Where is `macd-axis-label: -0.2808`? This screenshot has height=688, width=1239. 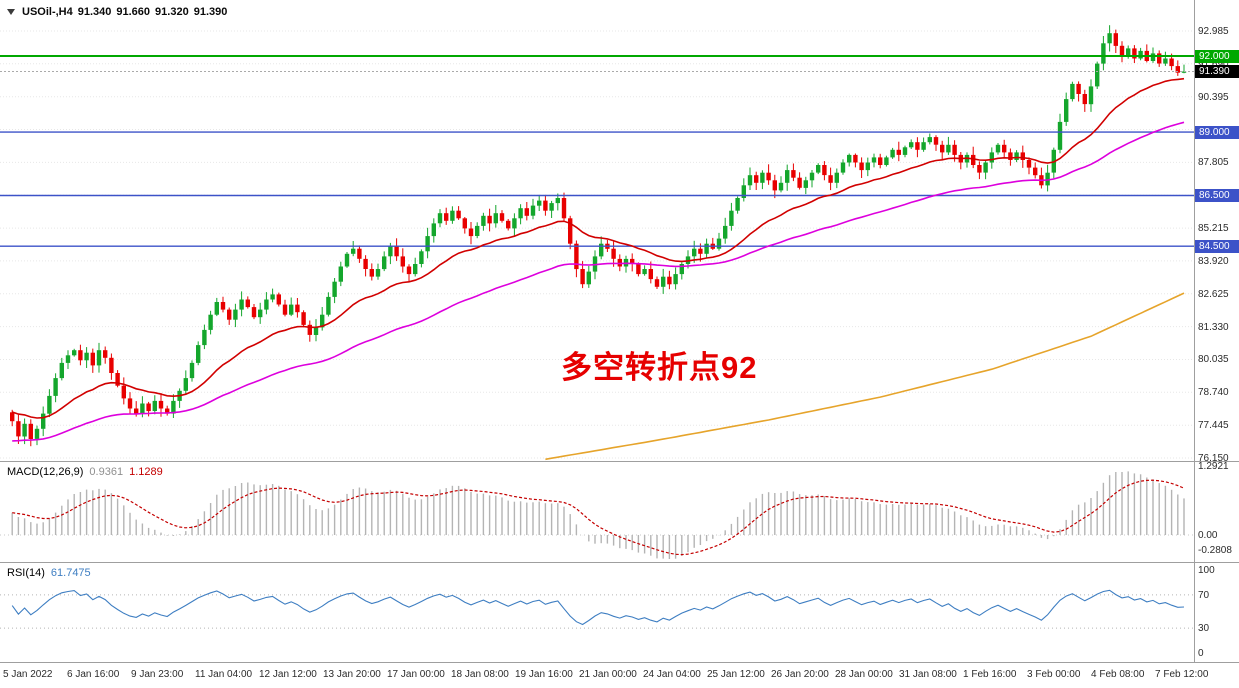
macd-axis-label: -0.2808 is located at coordinates (1215, 550).